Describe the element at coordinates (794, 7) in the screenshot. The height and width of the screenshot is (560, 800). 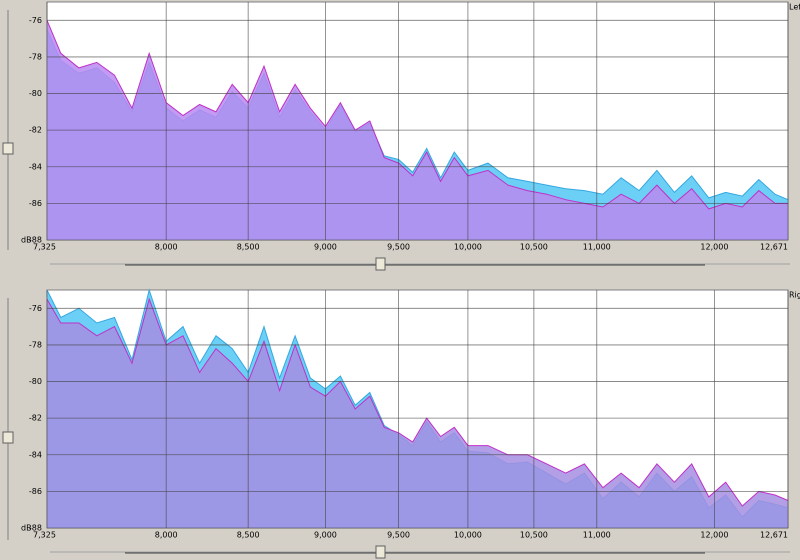
I see `channel-title: Left` at that location.